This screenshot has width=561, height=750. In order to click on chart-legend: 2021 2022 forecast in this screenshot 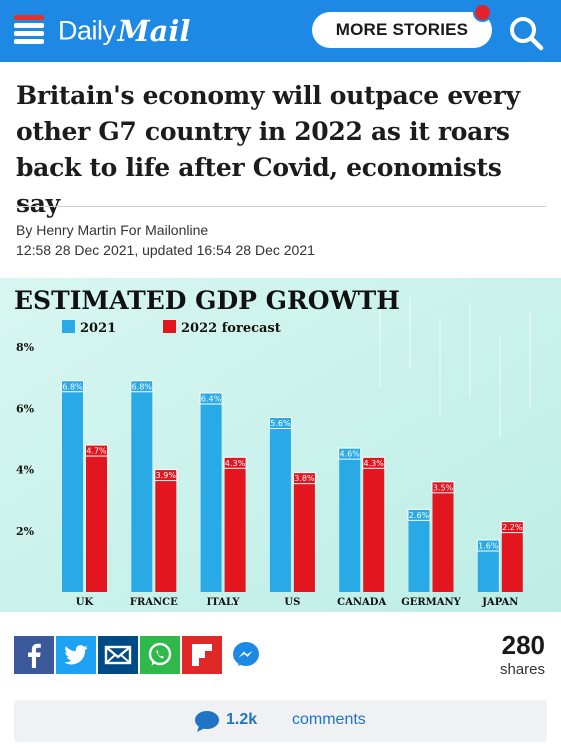, I will do `click(171, 328)`.